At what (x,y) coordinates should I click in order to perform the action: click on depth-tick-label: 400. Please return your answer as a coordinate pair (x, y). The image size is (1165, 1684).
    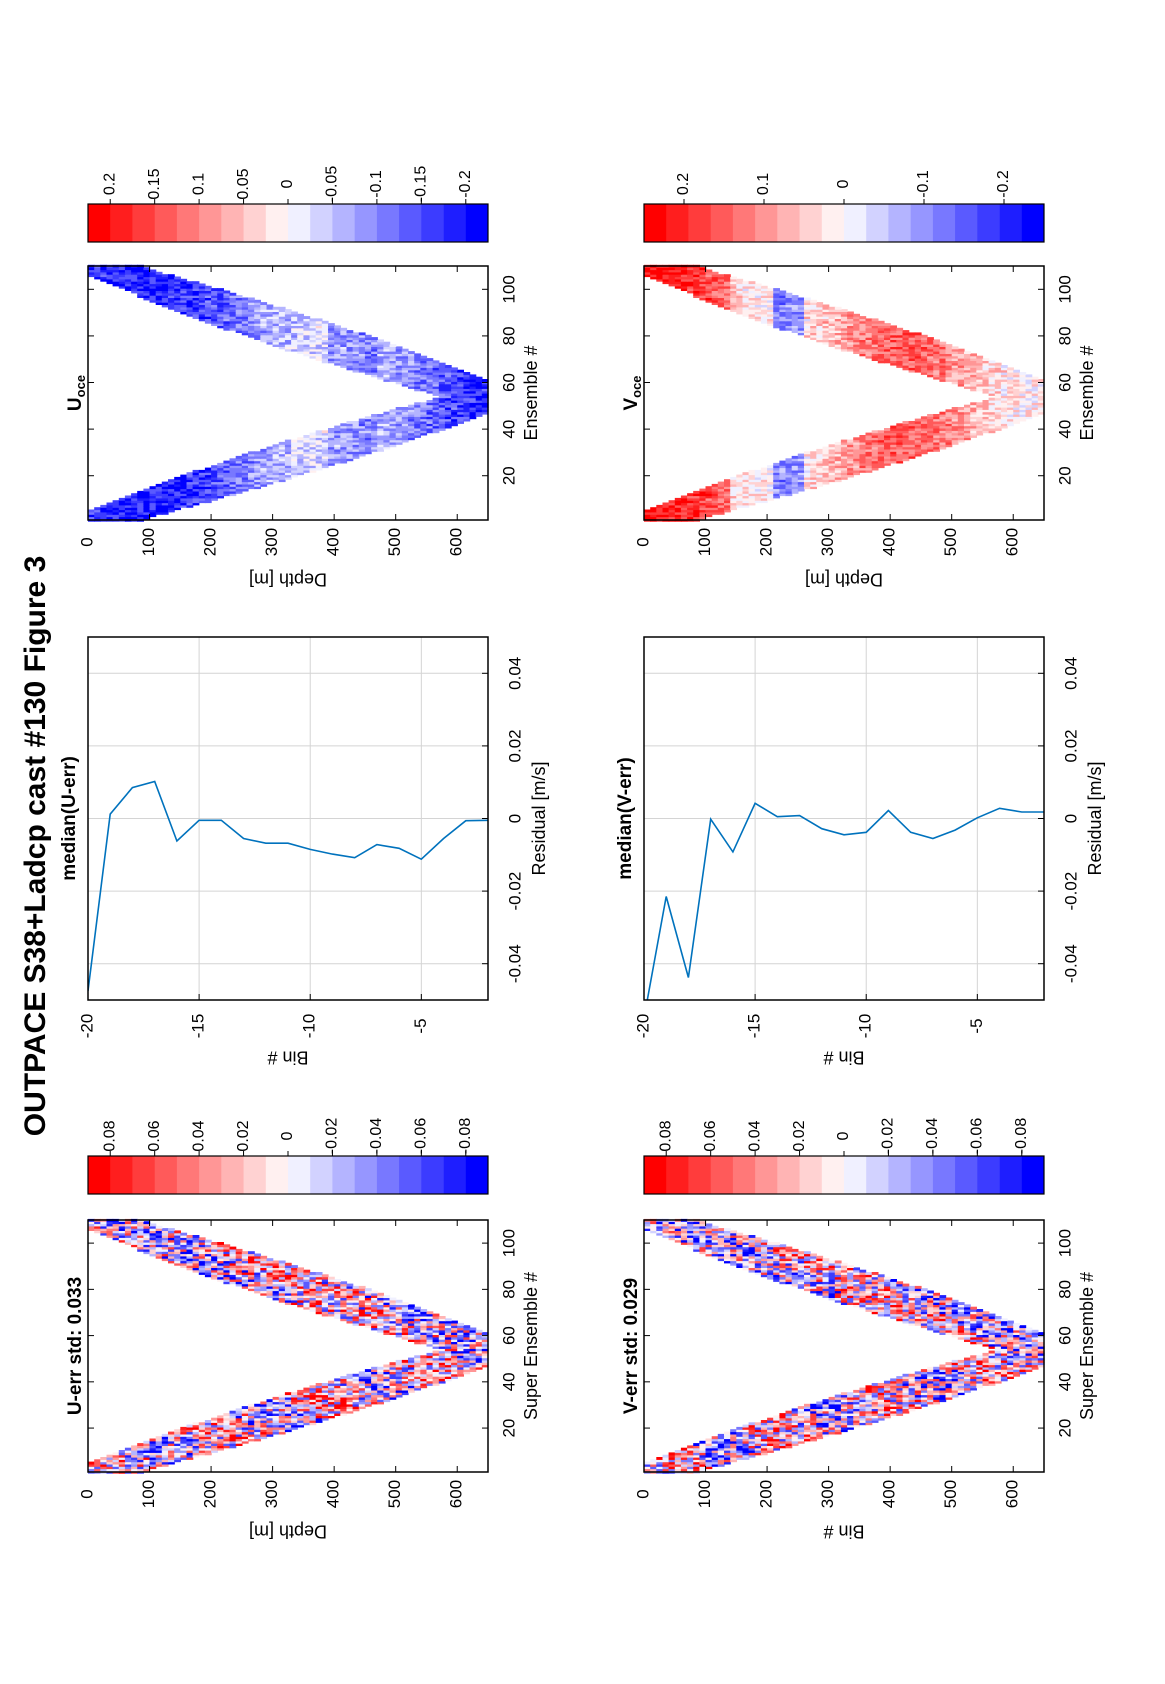
    Looking at the image, I should click on (333, 542).